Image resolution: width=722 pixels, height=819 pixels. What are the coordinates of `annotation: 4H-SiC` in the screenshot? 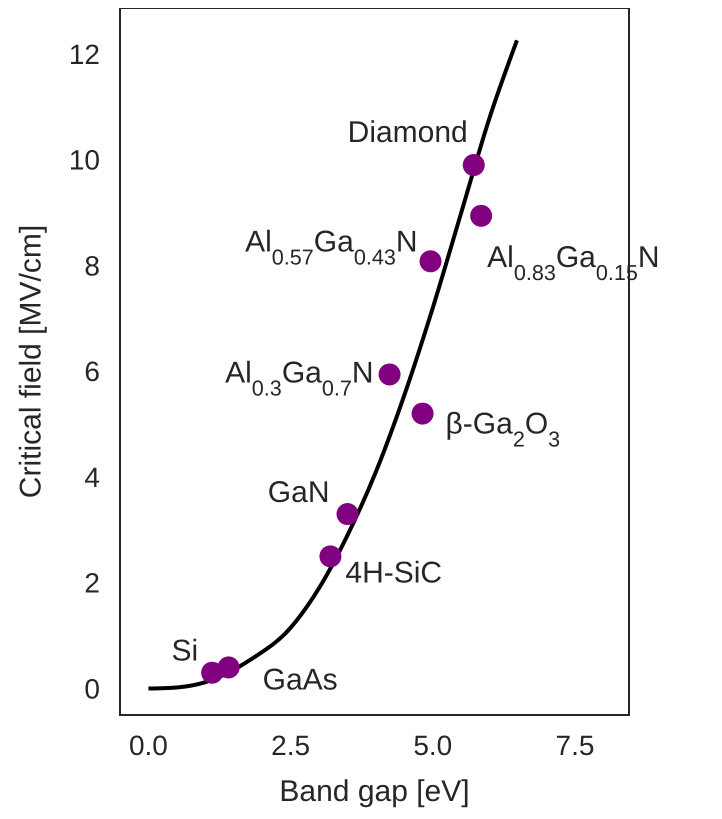 It's located at (393, 573).